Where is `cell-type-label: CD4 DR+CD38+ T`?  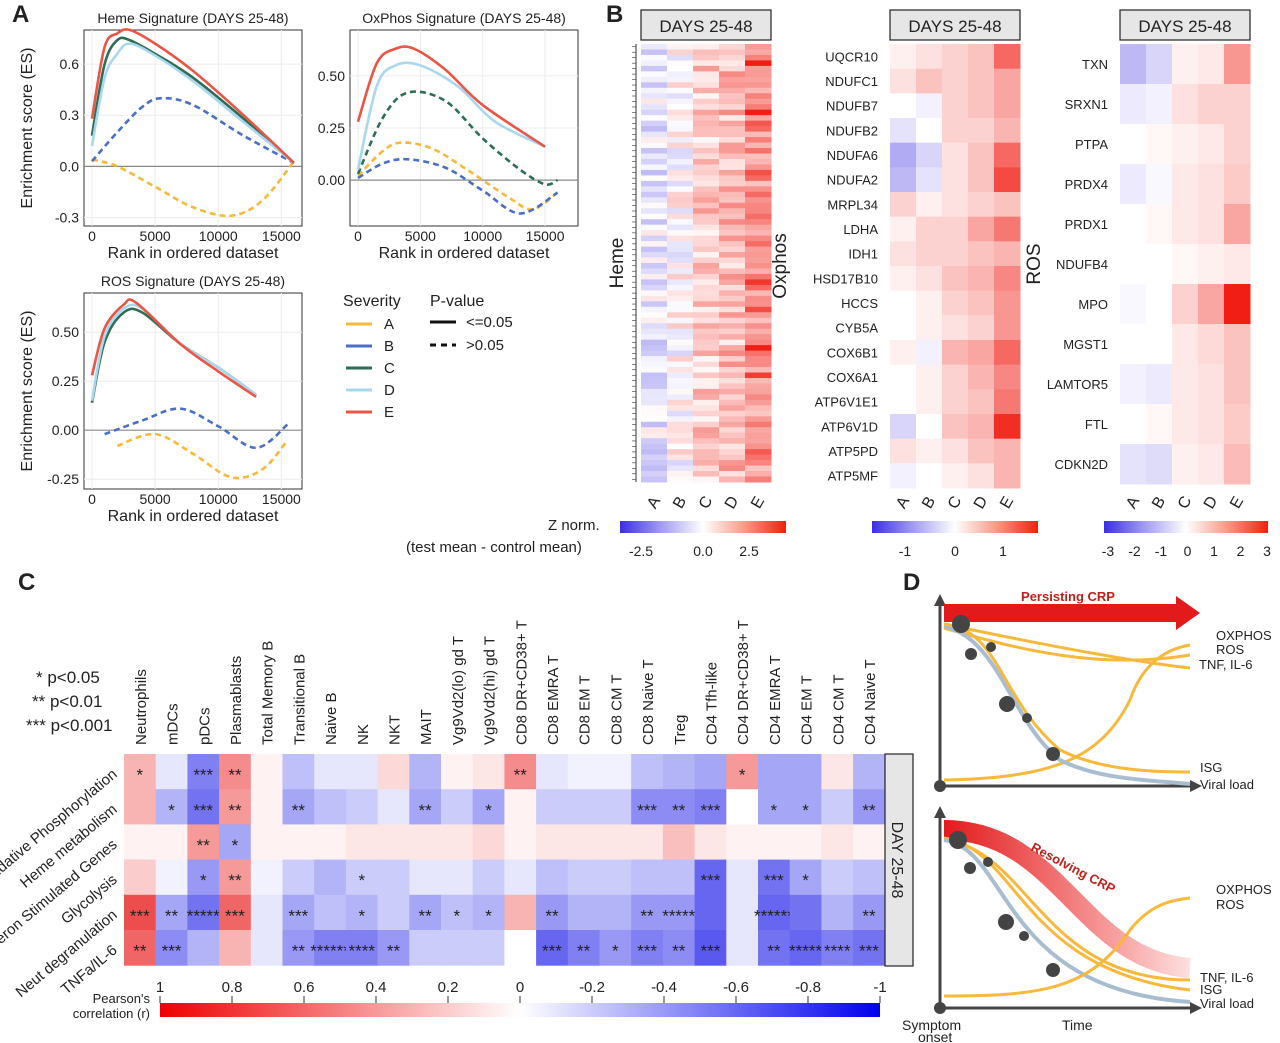
cell-type-label: CD4 DR+CD38+ T is located at coordinates (743, 682).